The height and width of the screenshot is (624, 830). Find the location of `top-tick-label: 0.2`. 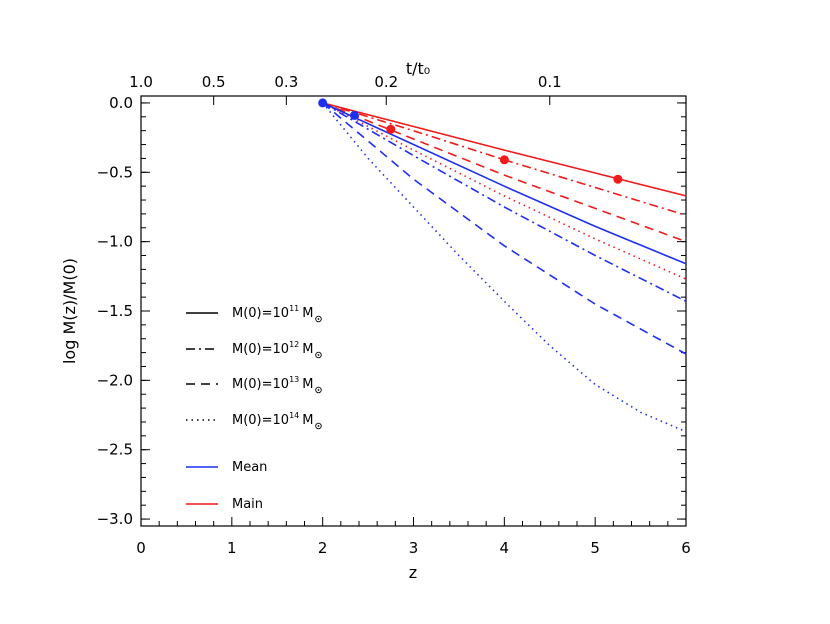

top-tick-label: 0.2 is located at coordinates (386, 82).